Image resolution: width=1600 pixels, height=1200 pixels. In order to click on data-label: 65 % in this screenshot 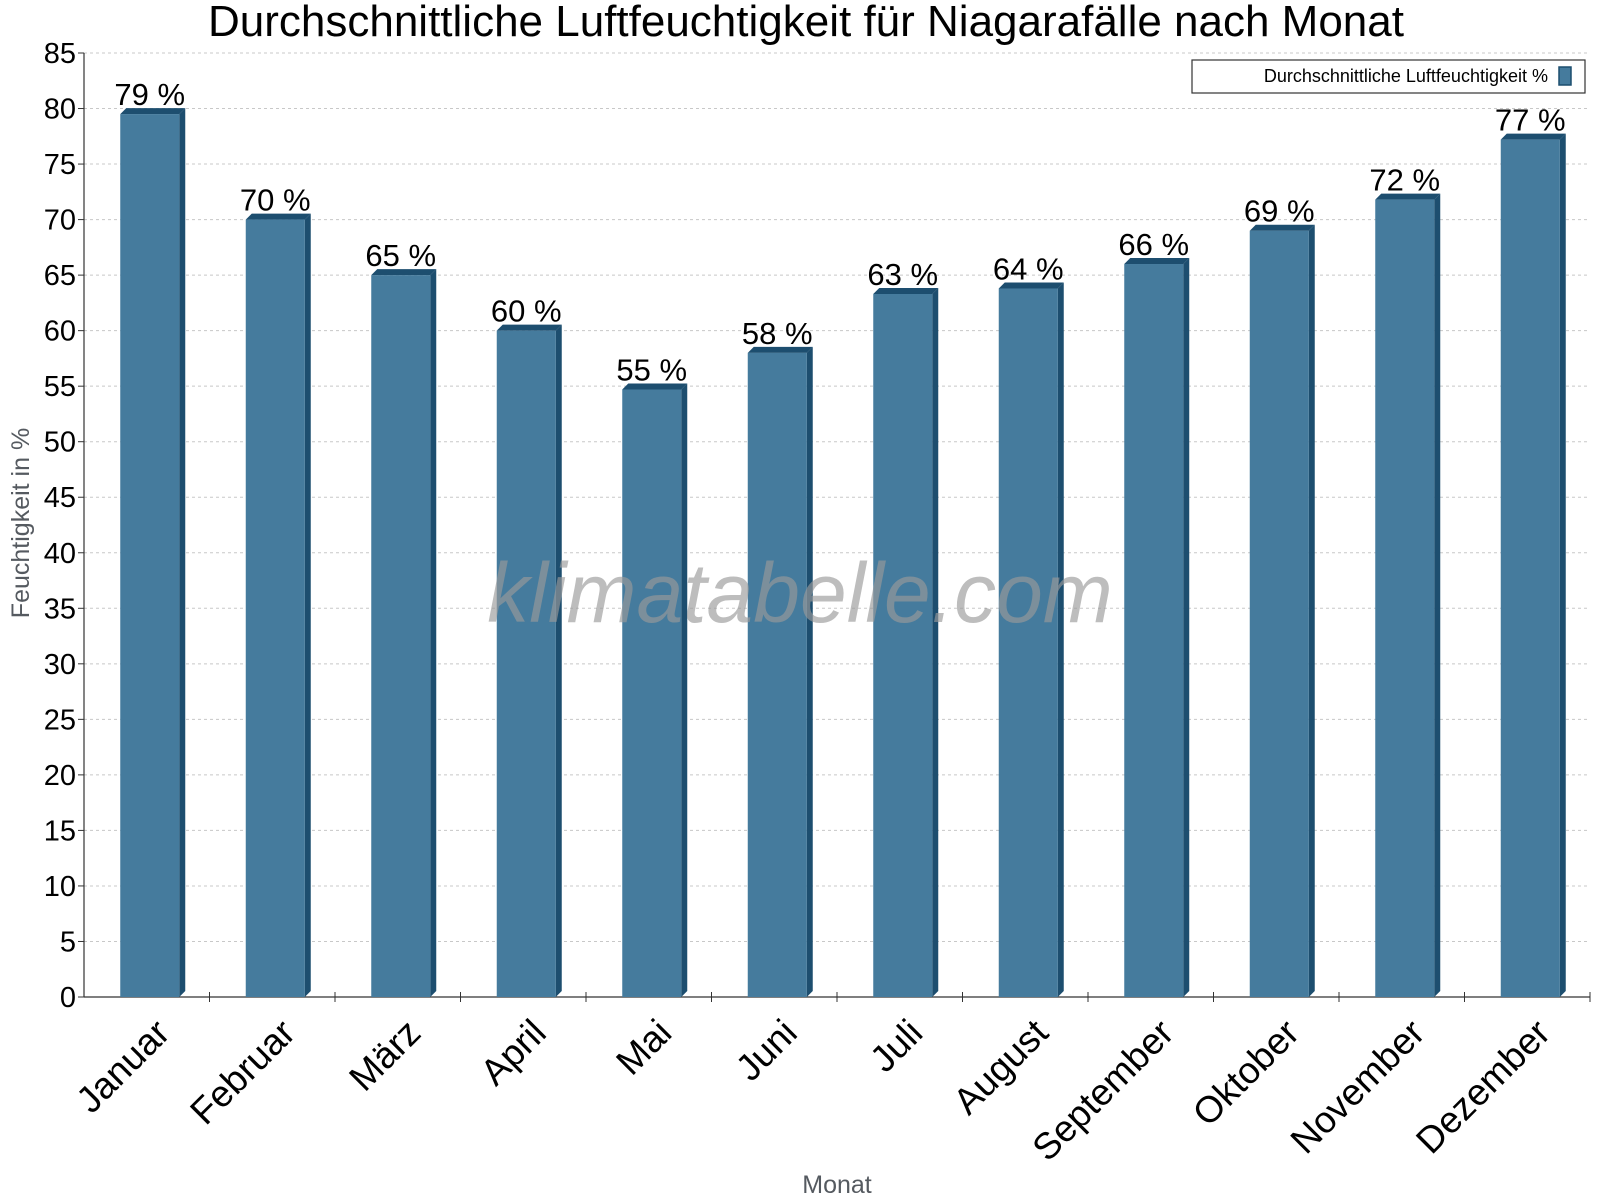, I will do `click(400, 255)`.